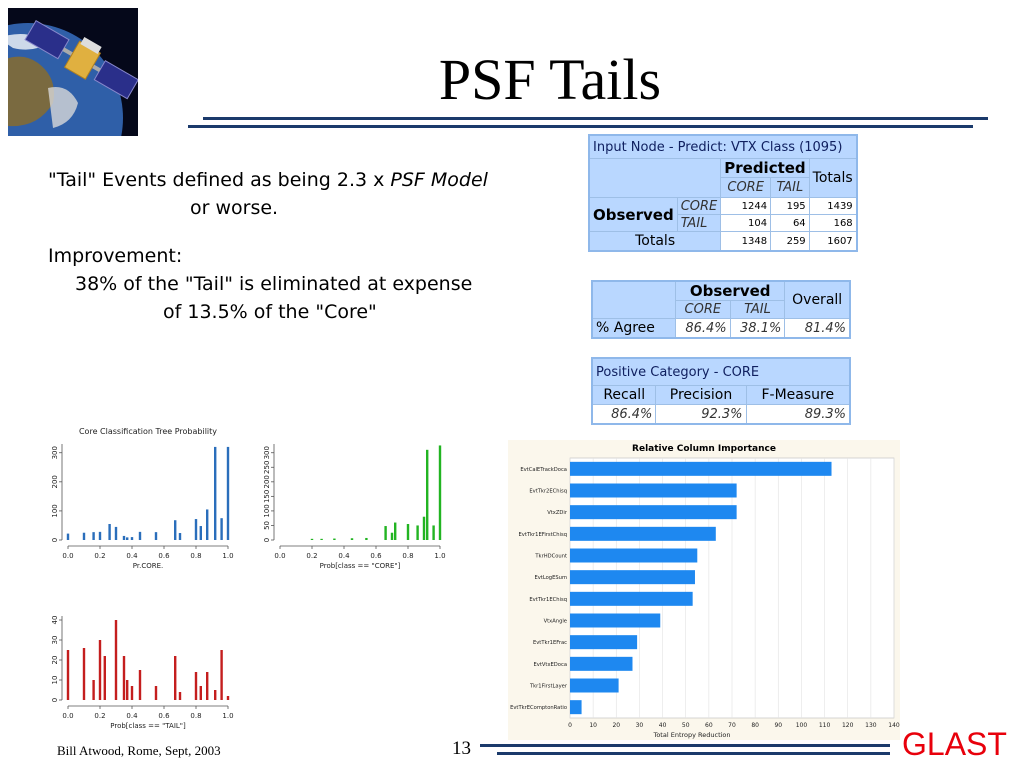 The height and width of the screenshot is (768, 1024). What do you see at coordinates (550, 665) in the screenshot?
I see `category-label: EvtVtxEDoca` at bounding box center [550, 665].